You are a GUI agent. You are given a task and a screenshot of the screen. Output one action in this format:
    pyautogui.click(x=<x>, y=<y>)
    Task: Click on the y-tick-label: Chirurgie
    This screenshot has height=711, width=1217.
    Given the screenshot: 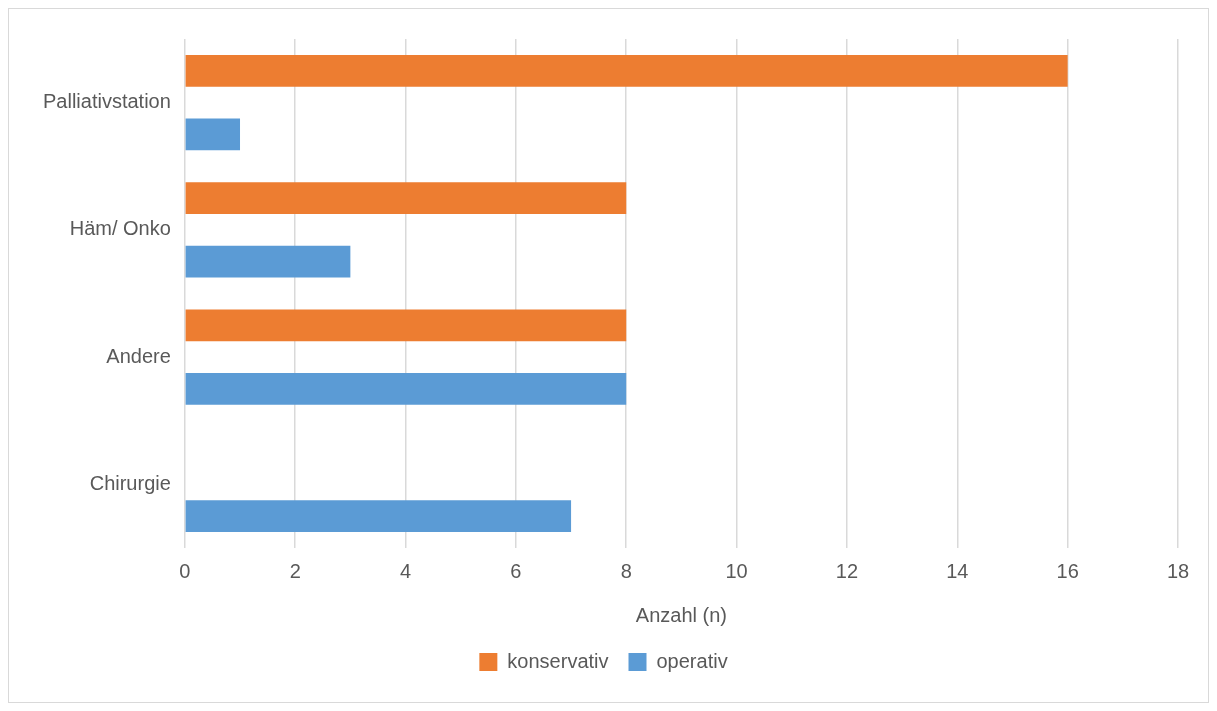 What is the action you would take?
    pyautogui.click(x=130, y=482)
    